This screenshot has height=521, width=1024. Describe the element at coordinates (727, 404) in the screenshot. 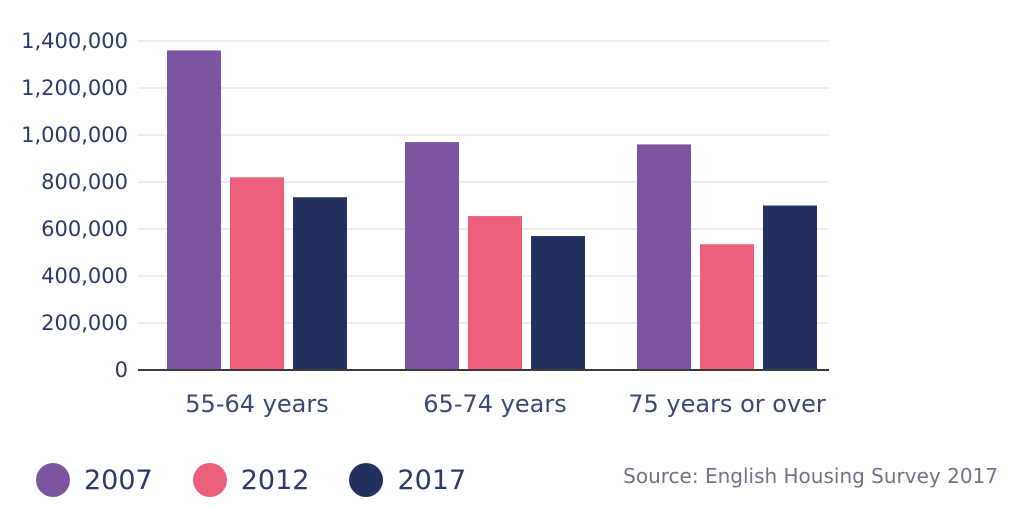

I see `x-category-label: 75 years or over` at that location.